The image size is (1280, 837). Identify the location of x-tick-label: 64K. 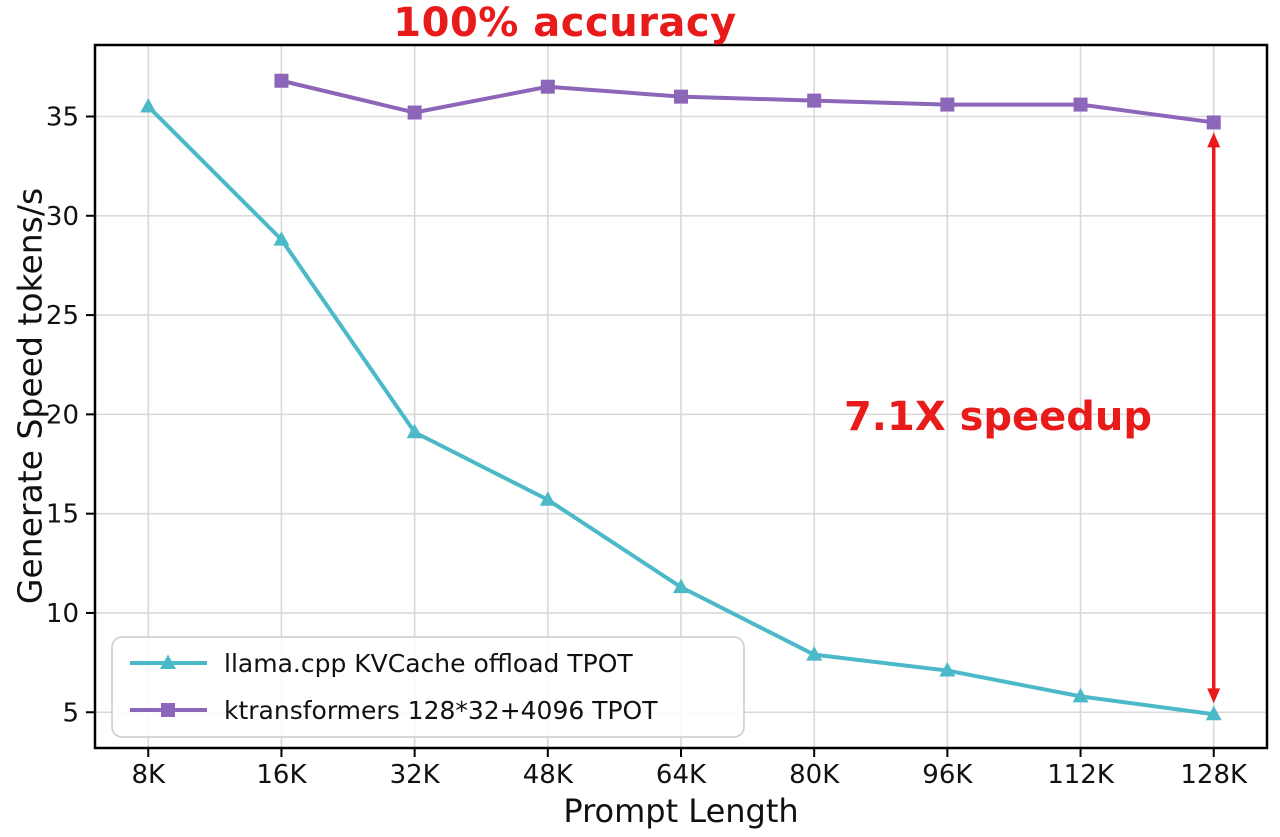
(681, 775).